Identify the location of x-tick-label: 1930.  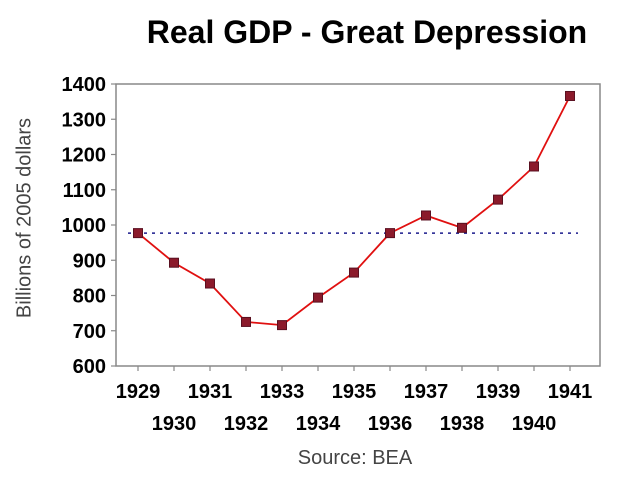
(174, 424).